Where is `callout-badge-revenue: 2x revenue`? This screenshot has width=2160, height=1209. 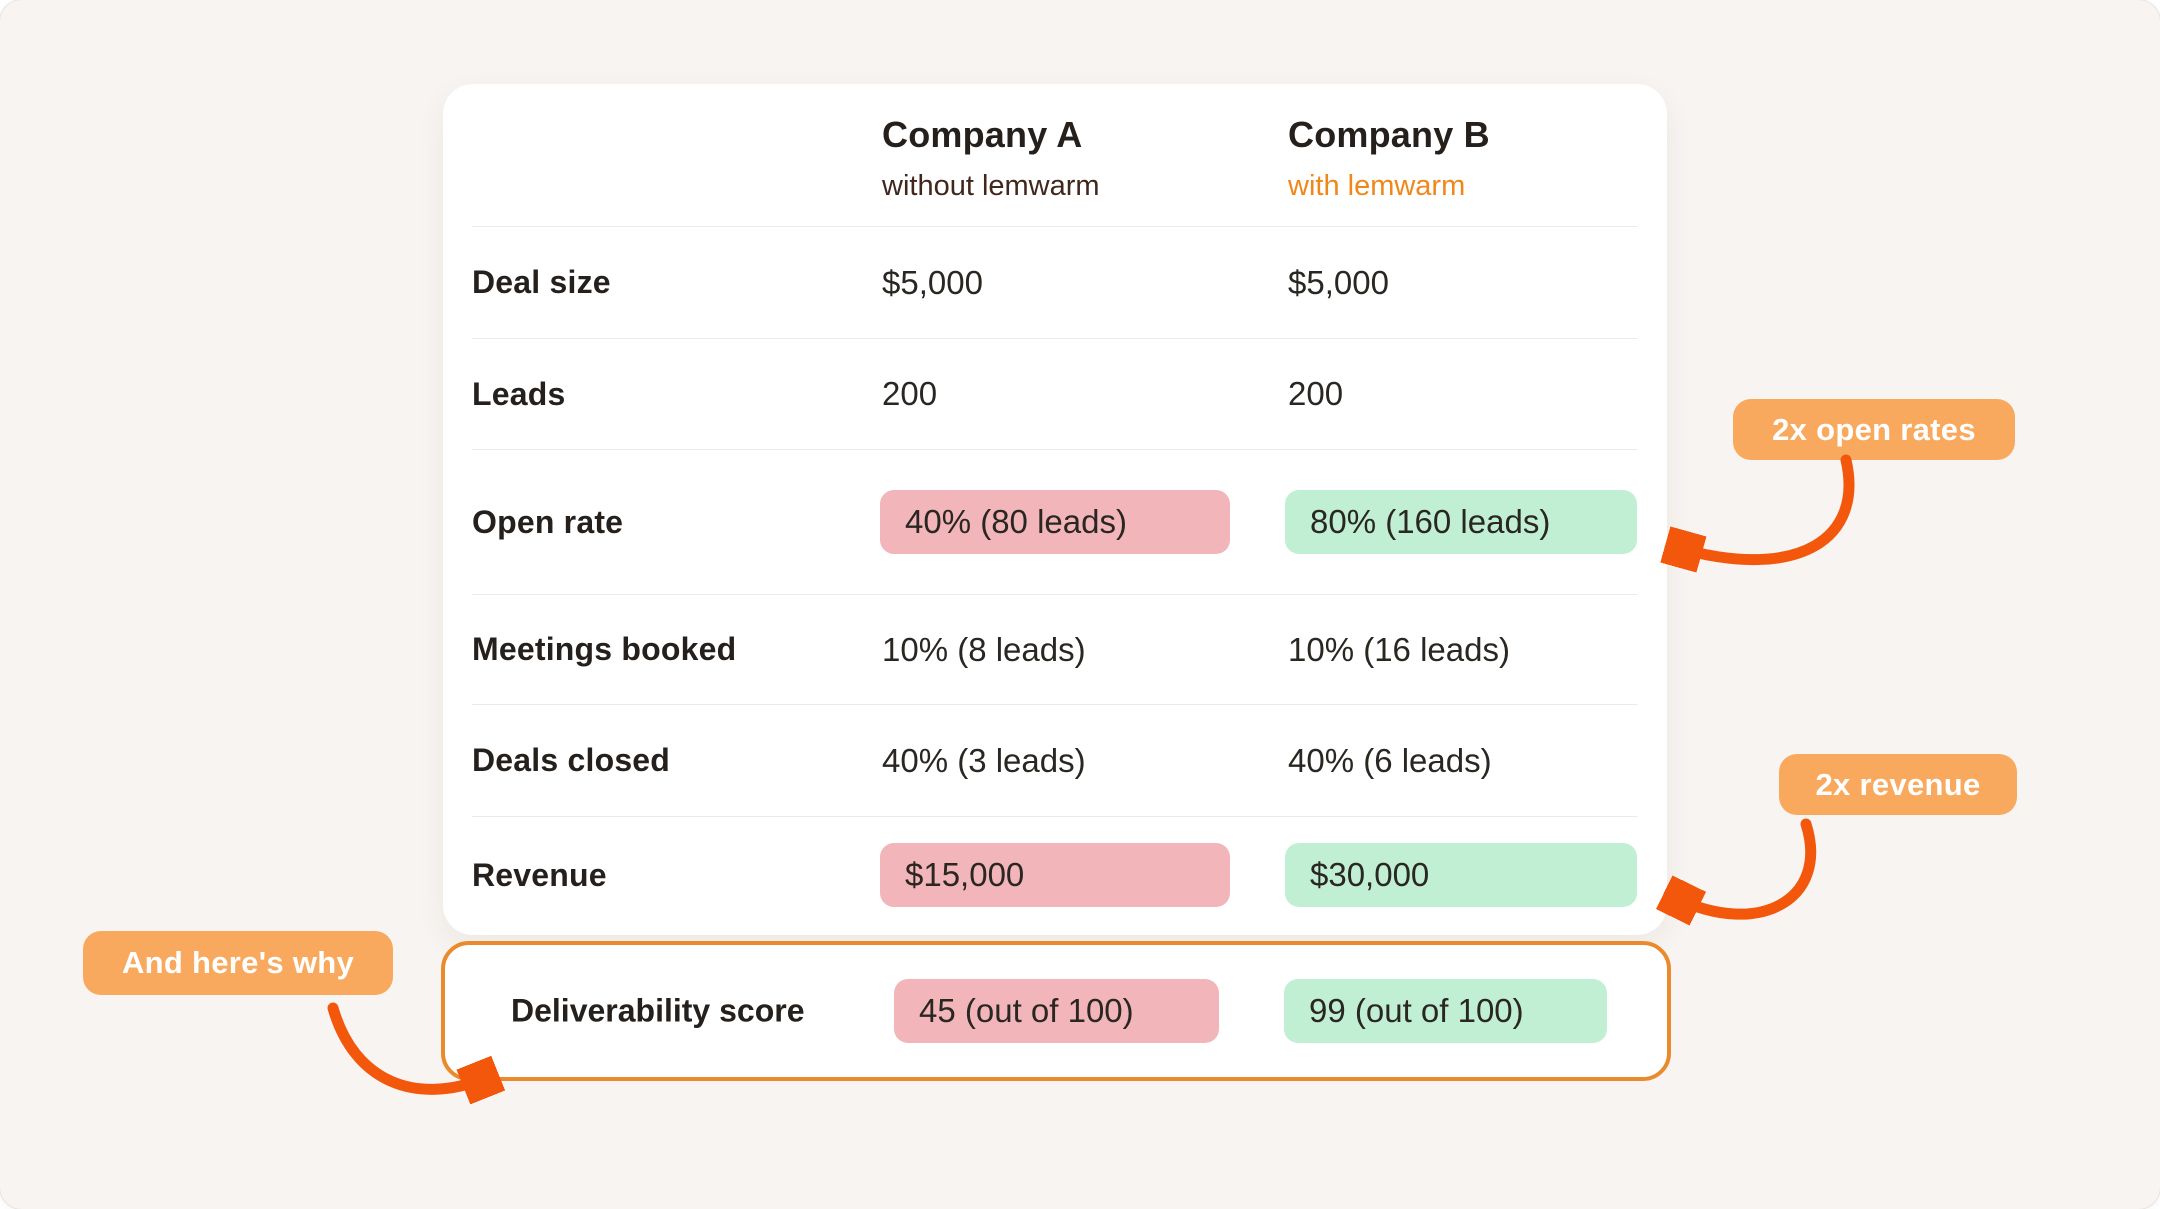
callout-badge-revenue: 2x revenue is located at coordinates (1898, 784).